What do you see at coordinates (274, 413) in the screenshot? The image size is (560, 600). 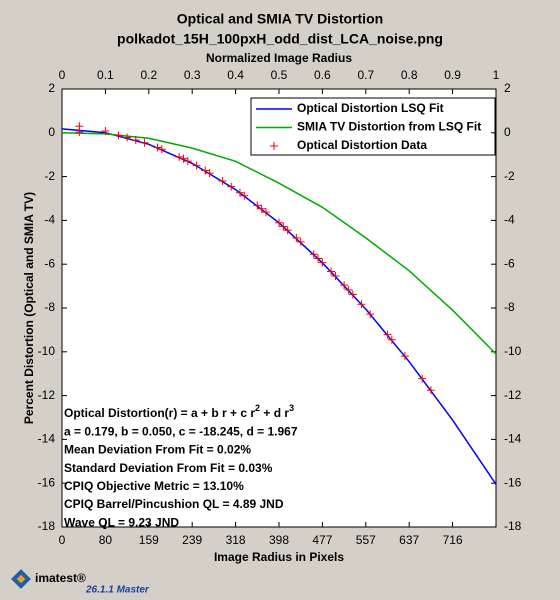 I see `formula-part: + d r` at bounding box center [274, 413].